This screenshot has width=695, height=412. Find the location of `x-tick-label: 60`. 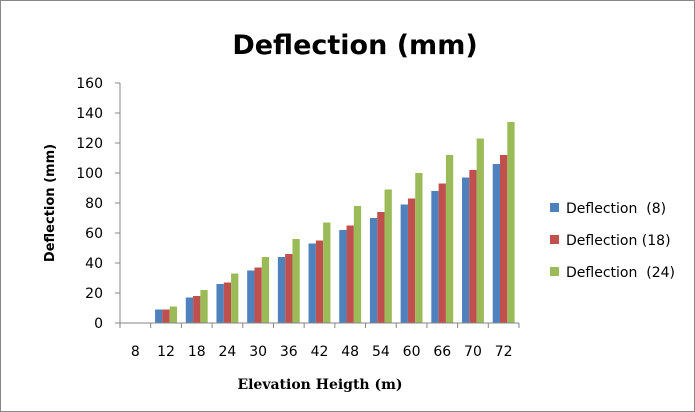

x-tick-label: 60 is located at coordinates (412, 352).